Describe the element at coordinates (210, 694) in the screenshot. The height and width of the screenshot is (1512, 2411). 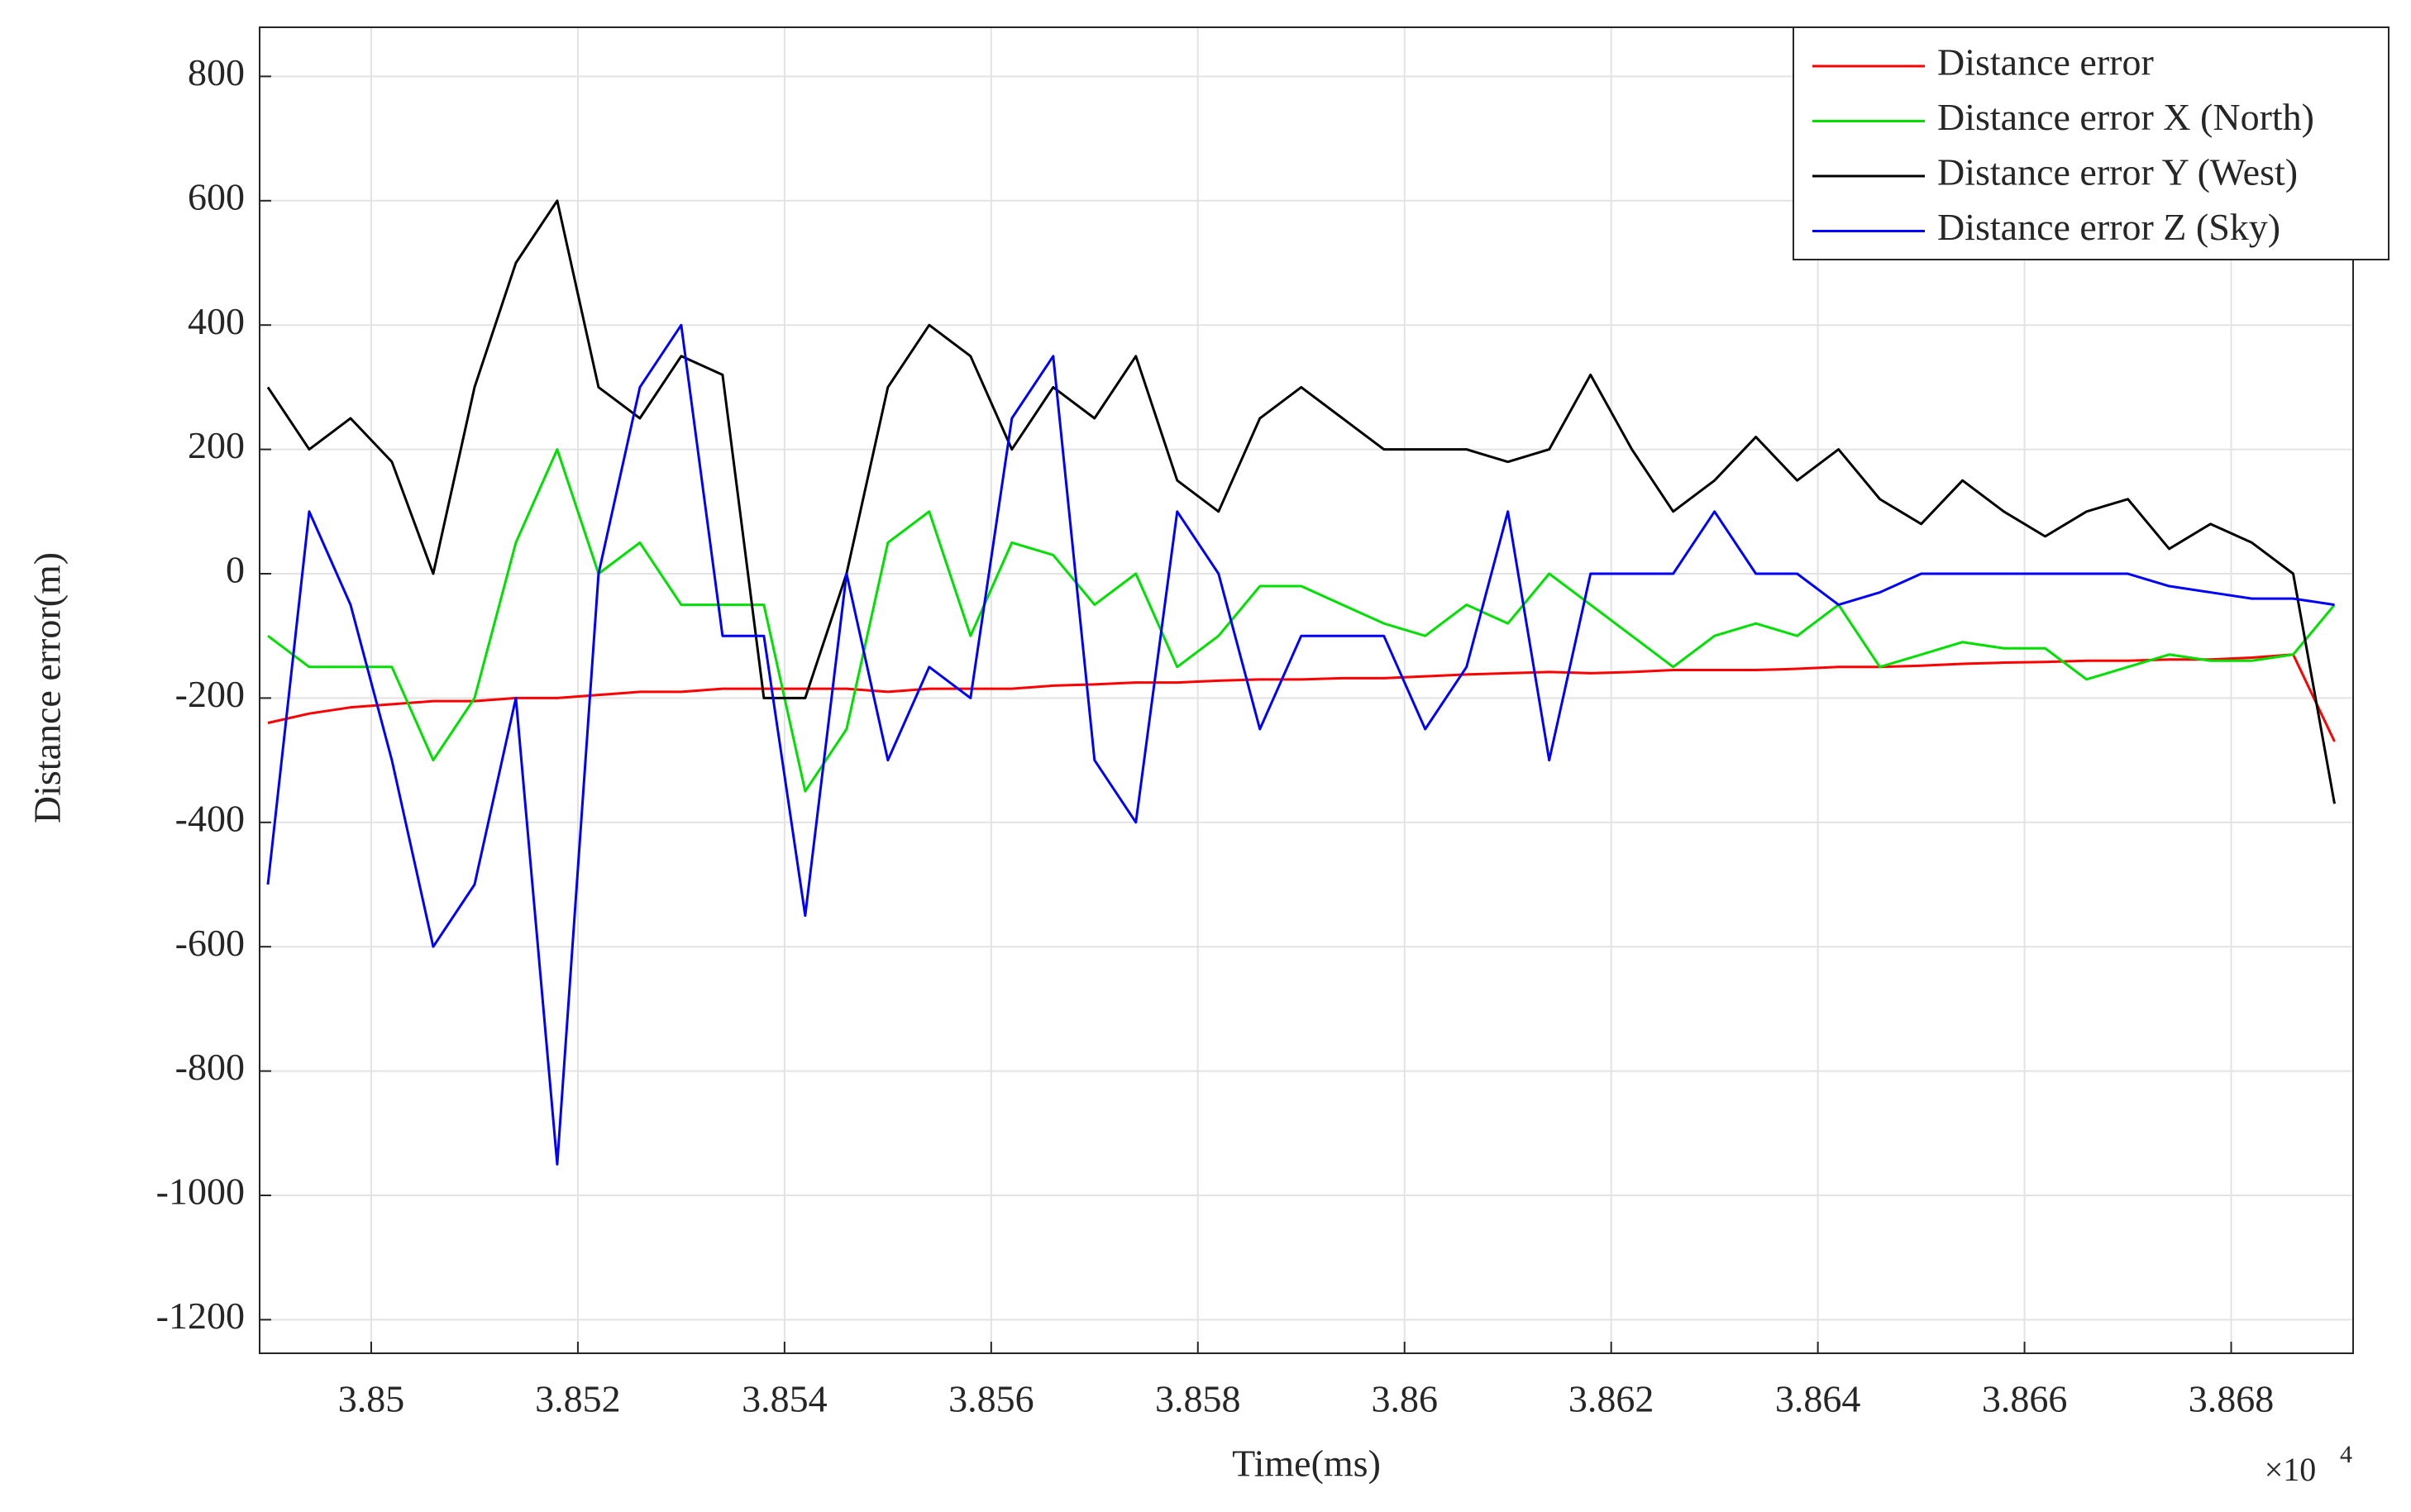
I see `y-tick-label: -200` at that location.